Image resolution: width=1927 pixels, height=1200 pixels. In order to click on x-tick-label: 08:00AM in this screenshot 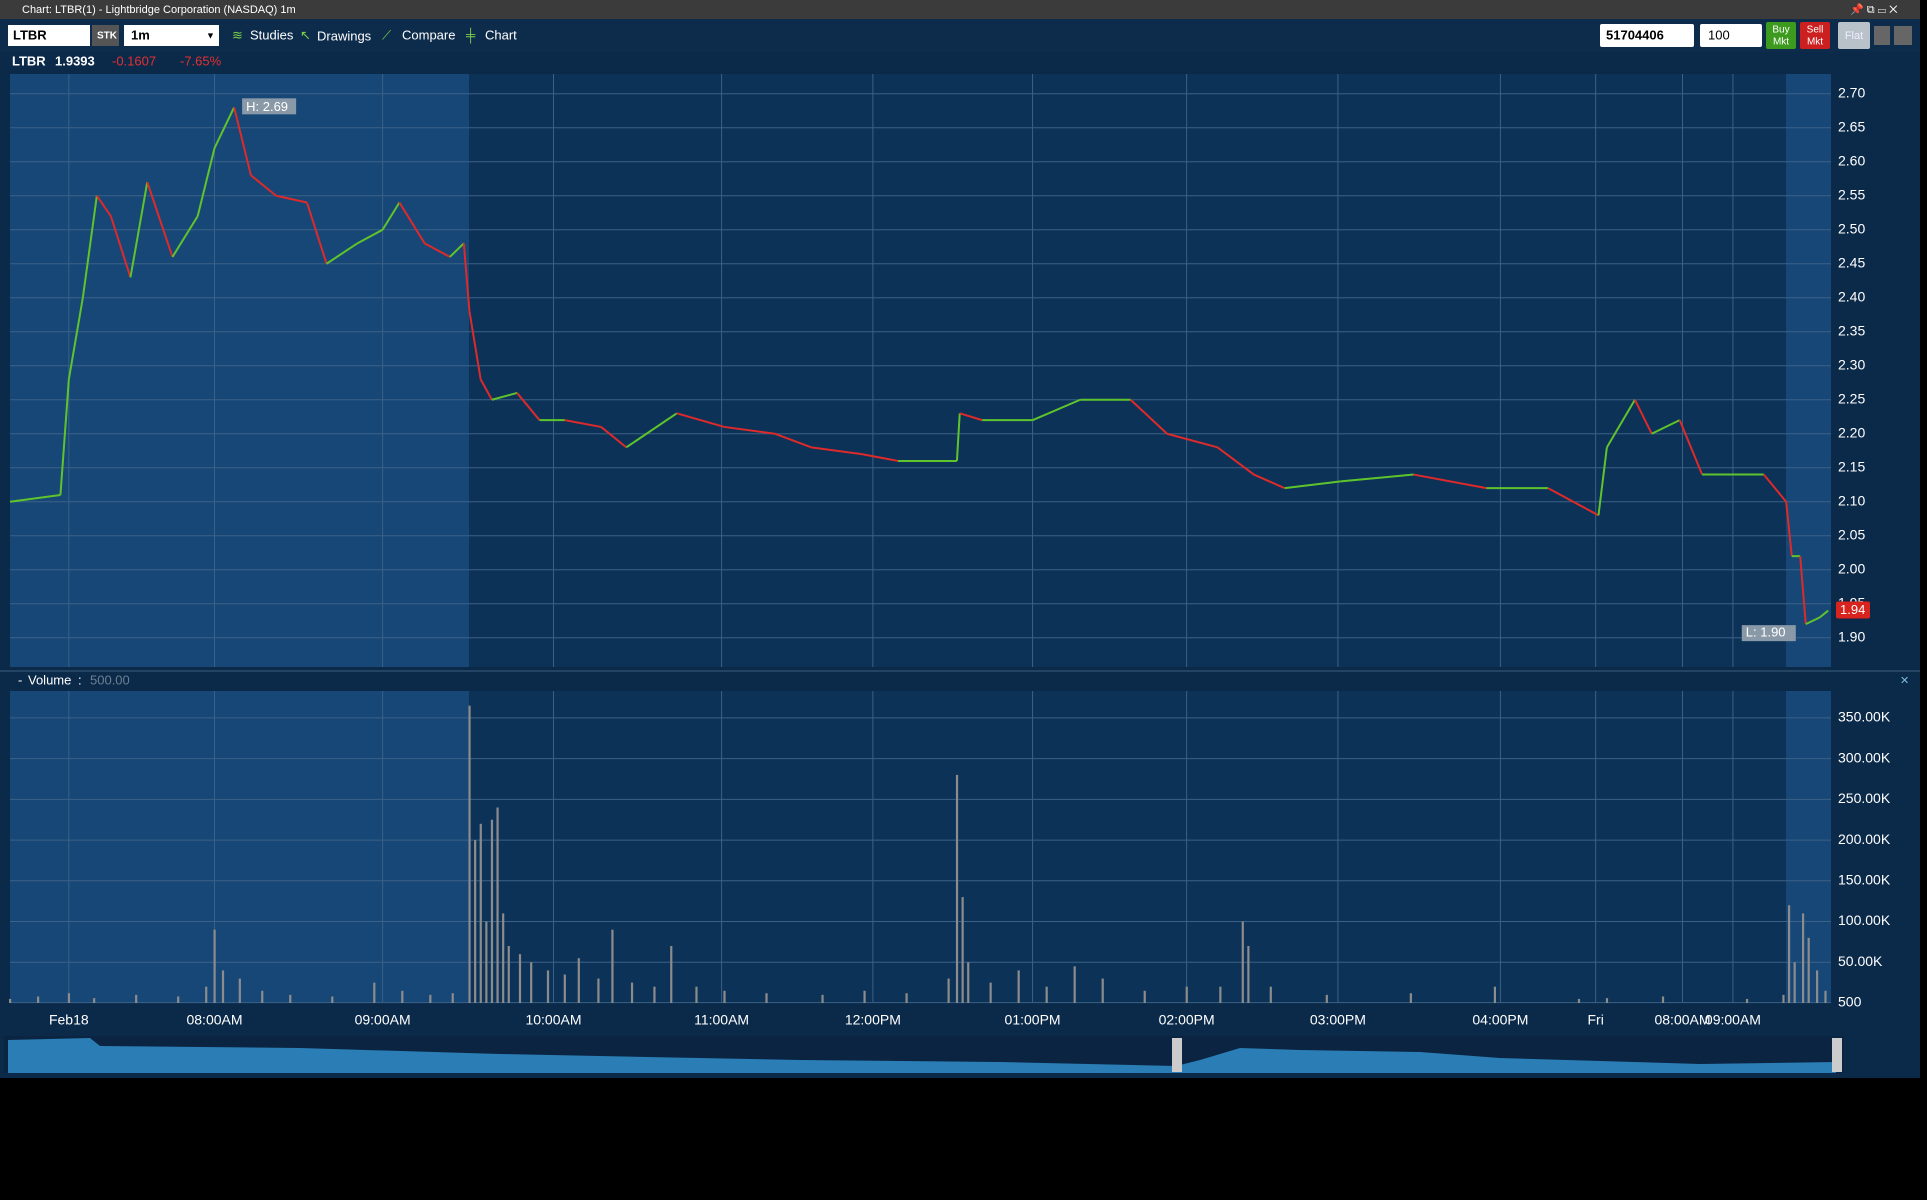, I will do `click(1682, 1020)`.